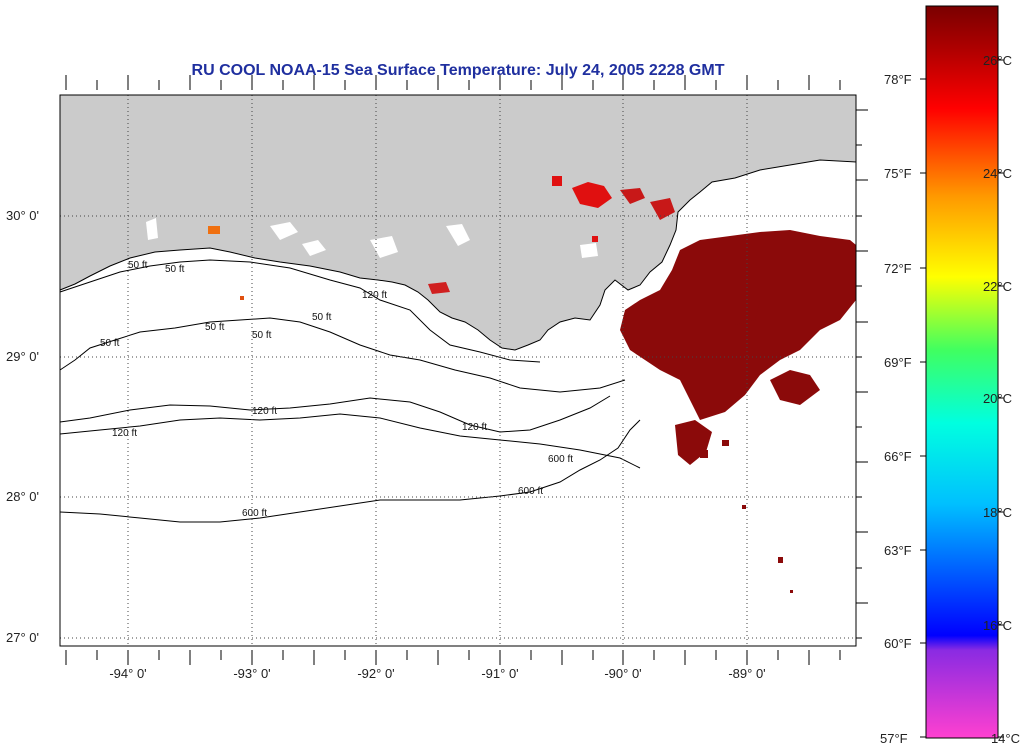 This screenshot has width=1024, height=754. I want to click on top-ticks, so click(453, 82).